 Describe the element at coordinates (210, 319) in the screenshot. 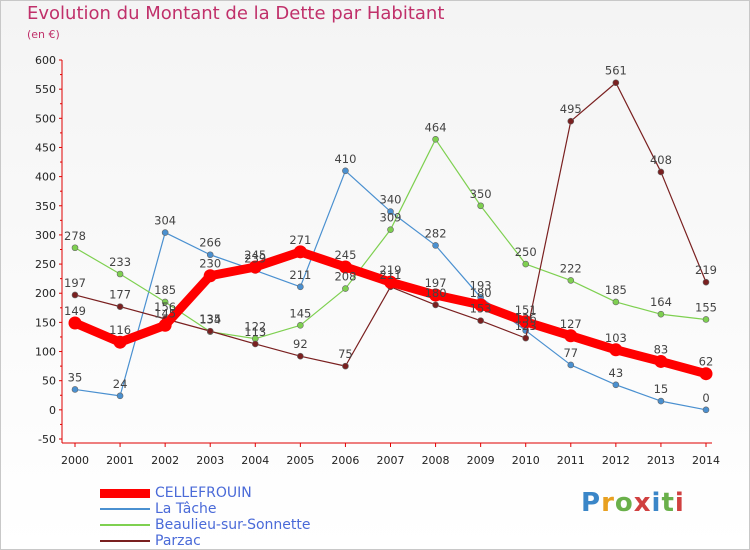

I see `data-label: 135` at that location.